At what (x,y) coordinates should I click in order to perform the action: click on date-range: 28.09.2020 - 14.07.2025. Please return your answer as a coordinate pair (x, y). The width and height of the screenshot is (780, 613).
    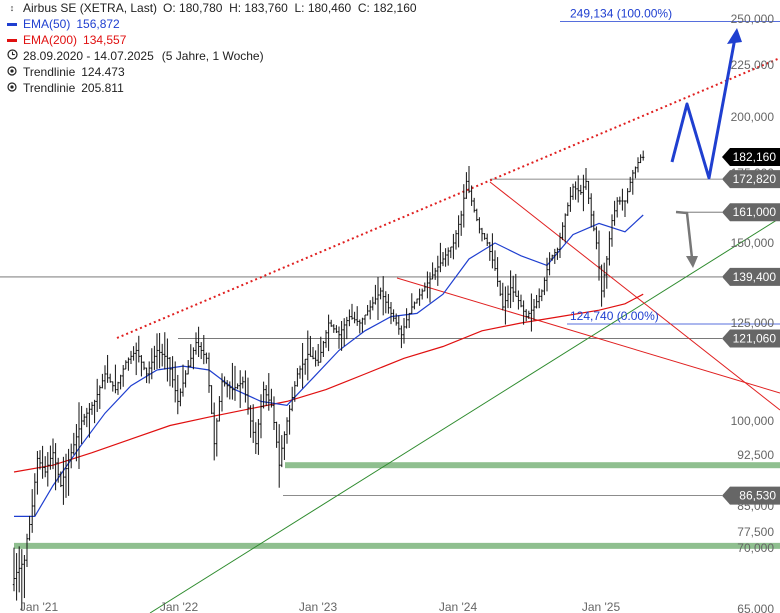
    Looking at the image, I should click on (88, 56).